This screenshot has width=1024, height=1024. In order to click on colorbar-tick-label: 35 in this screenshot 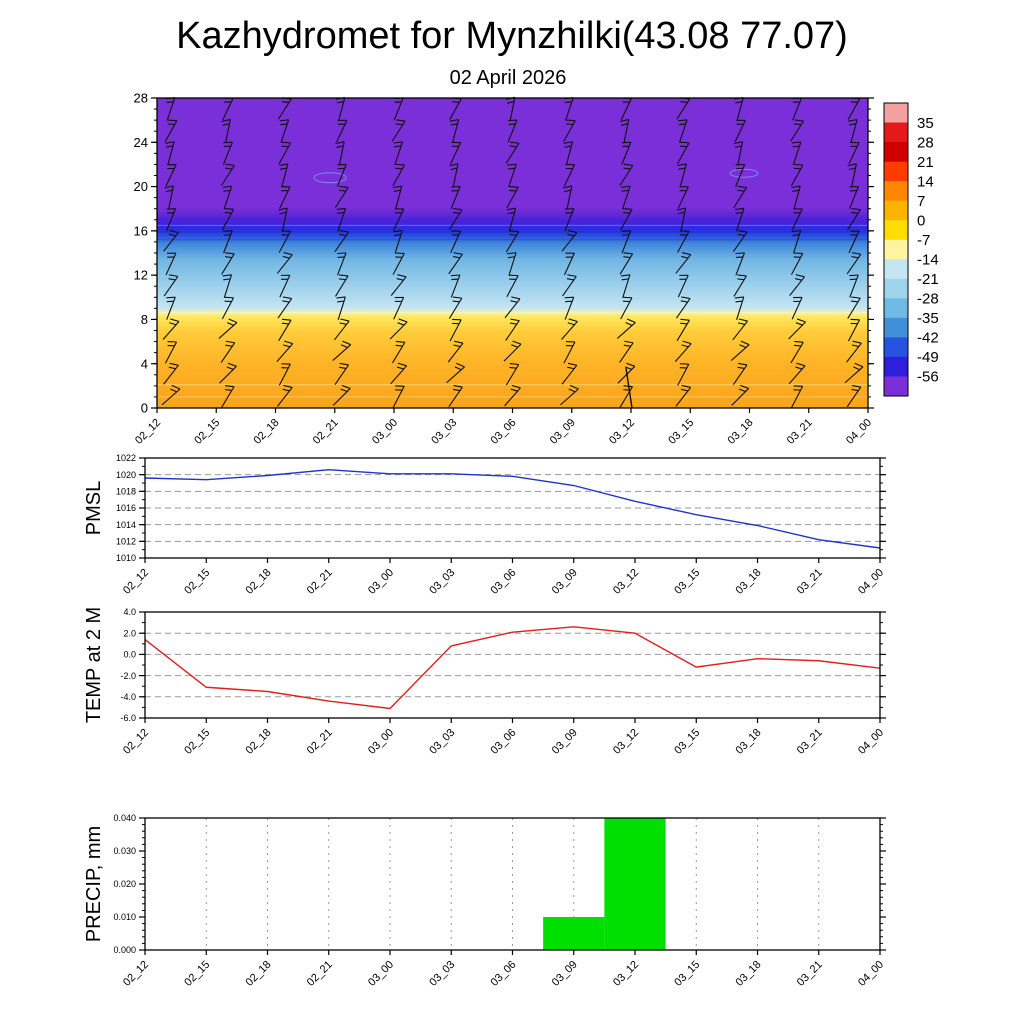, I will do `click(925, 123)`.